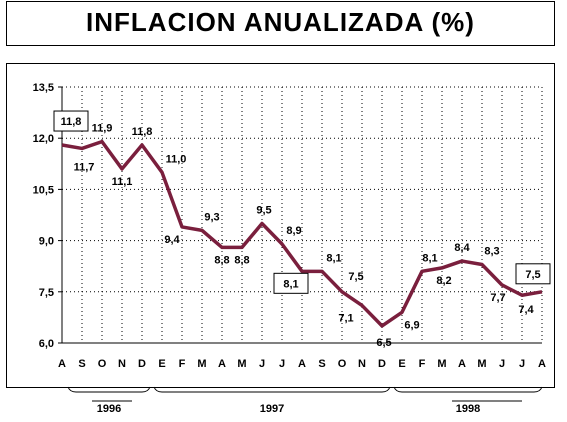 The height and width of the screenshot is (422, 567). Describe the element at coordinates (84, 167) in the screenshot. I see `data-label: 11,7` at that location.